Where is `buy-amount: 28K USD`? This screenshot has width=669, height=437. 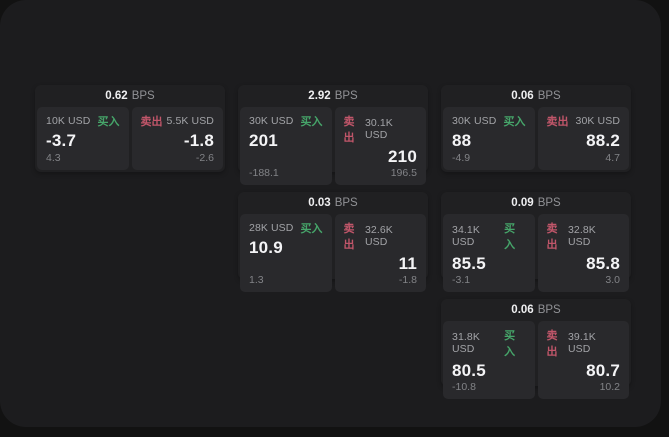 buy-amount: 28K USD is located at coordinates (271, 228).